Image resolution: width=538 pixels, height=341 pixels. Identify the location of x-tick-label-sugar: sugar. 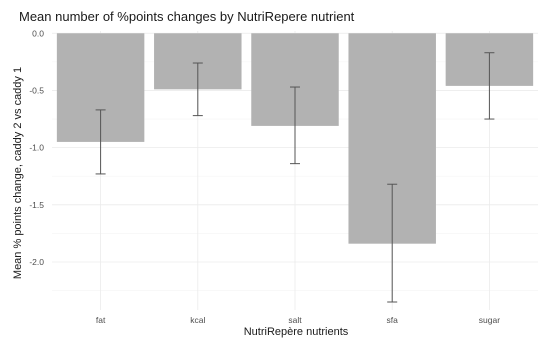
(489, 320).